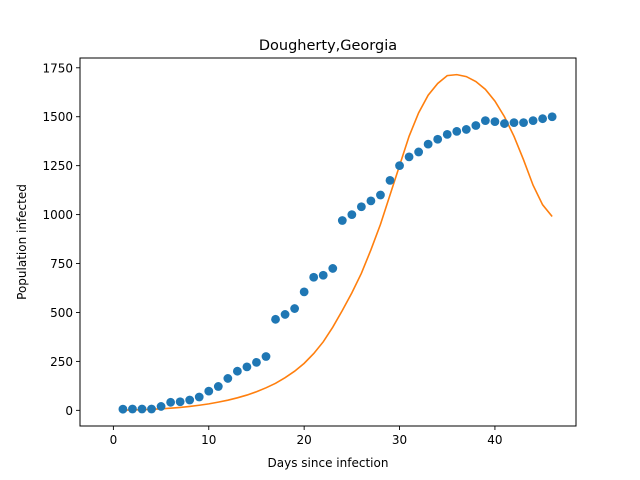  I want to click on y-tick-label: 750, so click(61, 264).